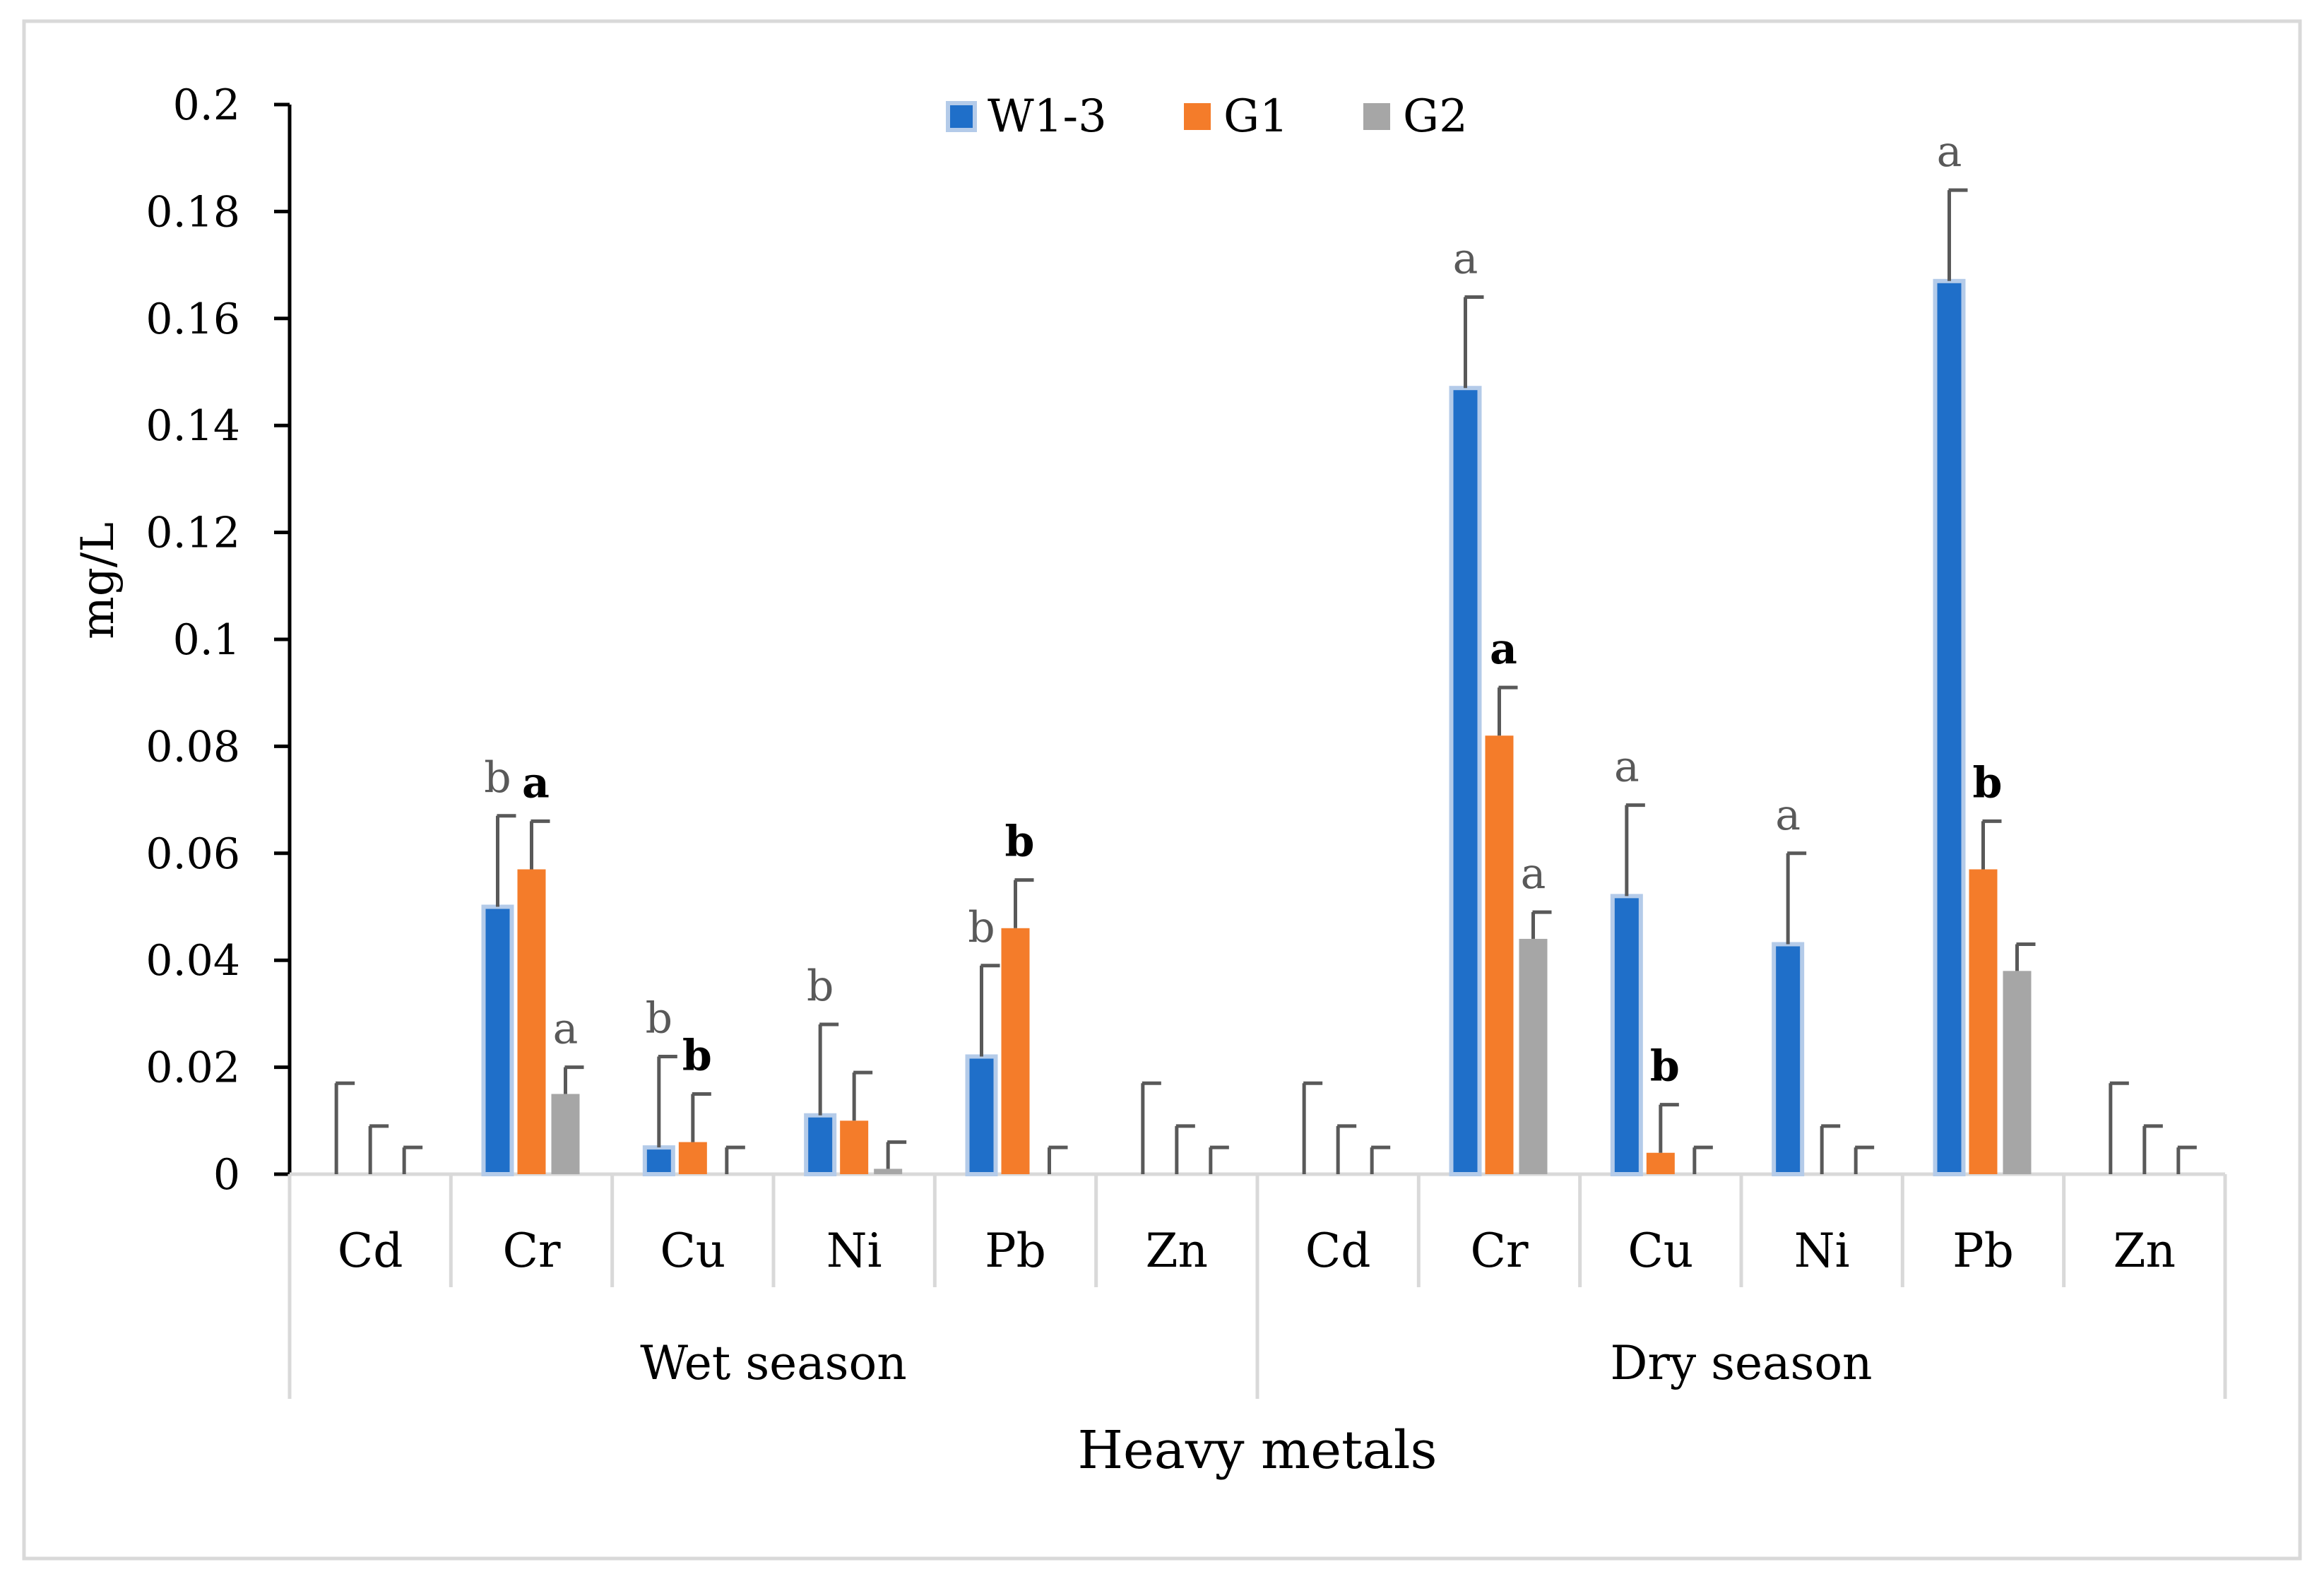 The image size is (2324, 1591). What do you see at coordinates (773, 1363) in the screenshot?
I see `x-group-label: Wet season` at bounding box center [773, 1363].